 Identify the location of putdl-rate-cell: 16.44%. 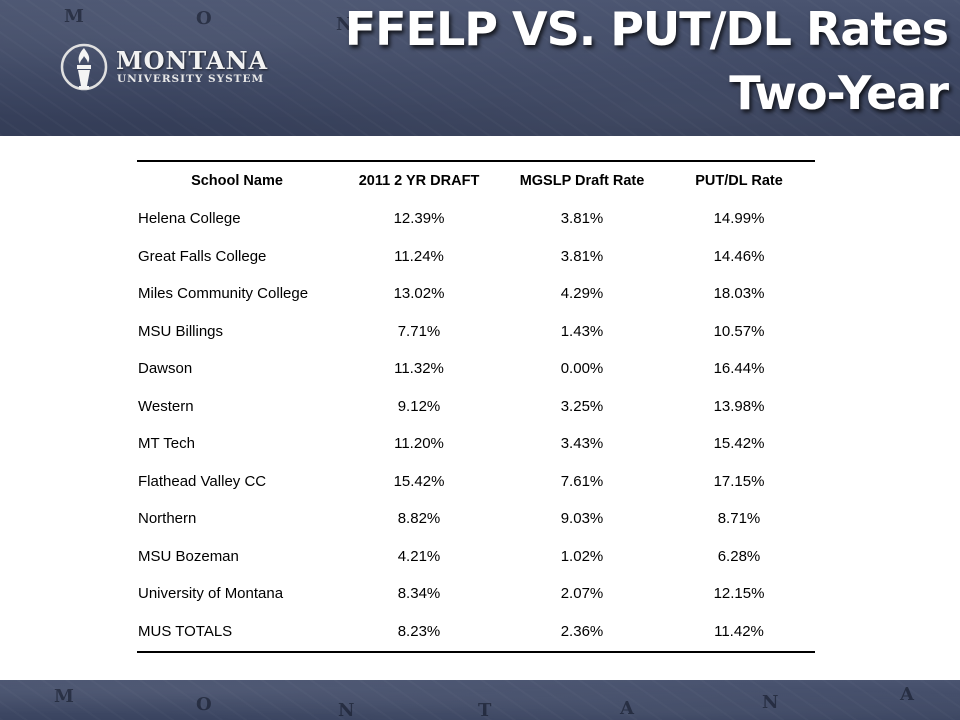
(739, 369).